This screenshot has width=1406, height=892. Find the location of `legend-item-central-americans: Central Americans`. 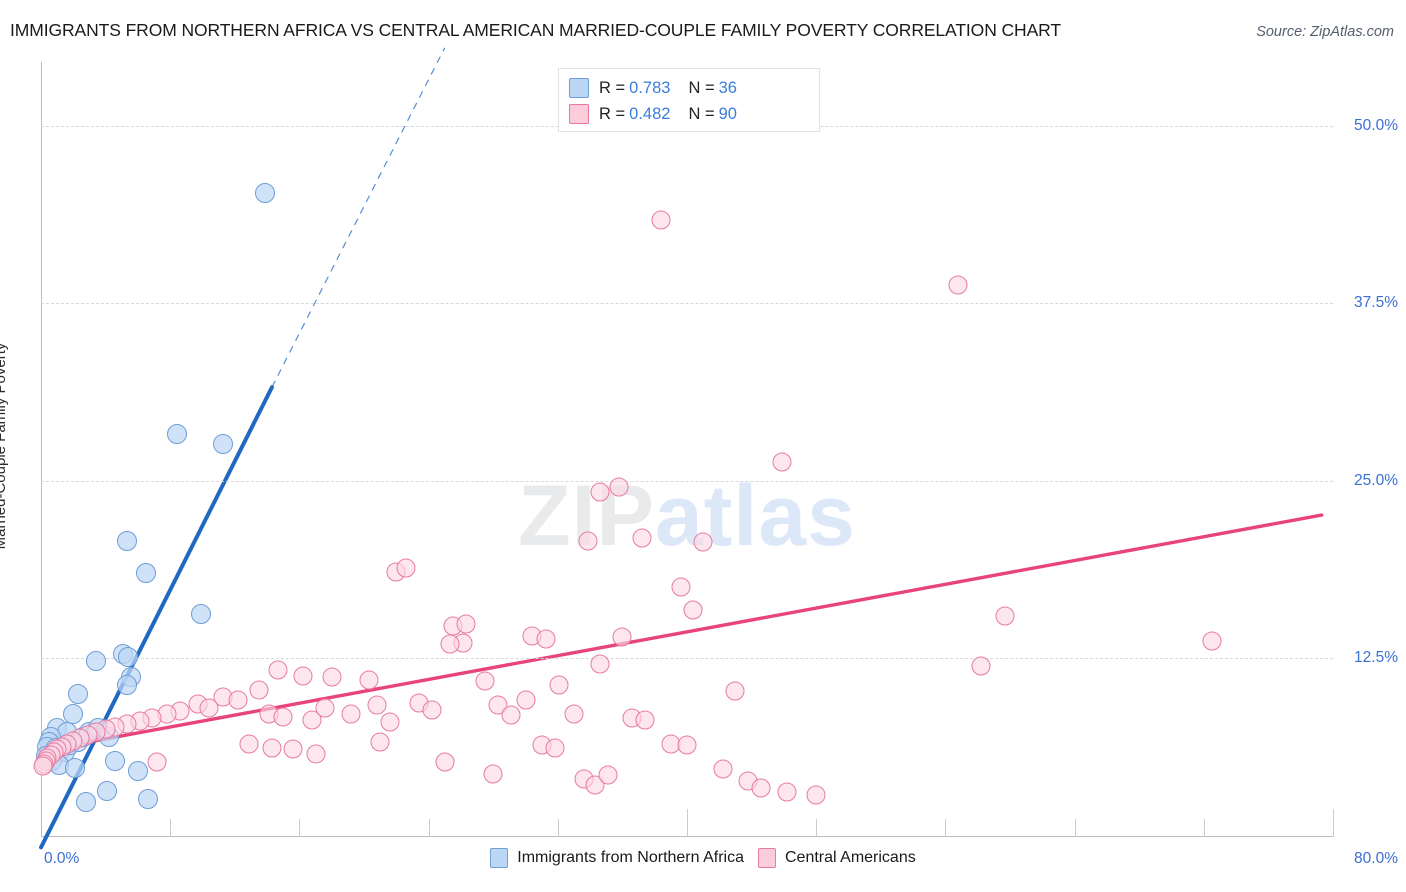

legend-item-central-americans: Central Americans is located at coordinates (837, 858).